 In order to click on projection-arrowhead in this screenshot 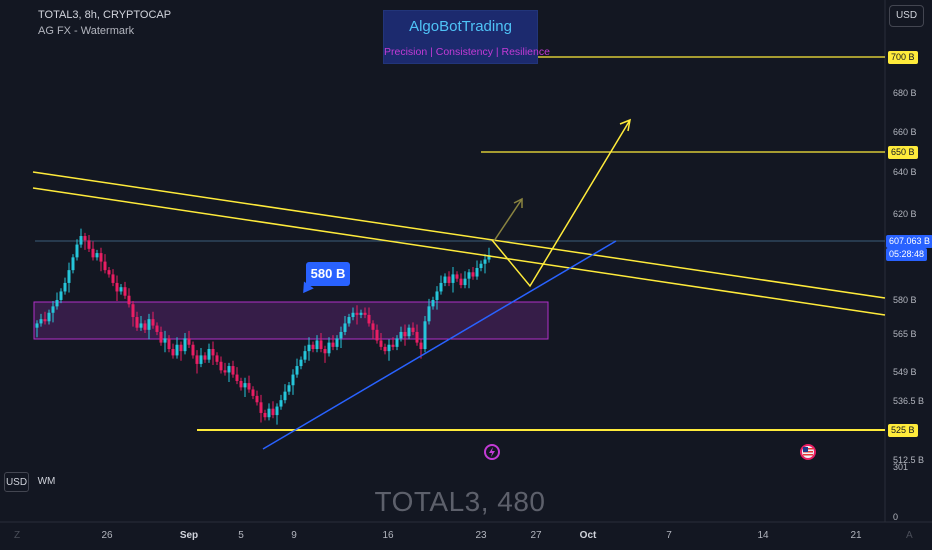, I will do `click(625, 125)`.